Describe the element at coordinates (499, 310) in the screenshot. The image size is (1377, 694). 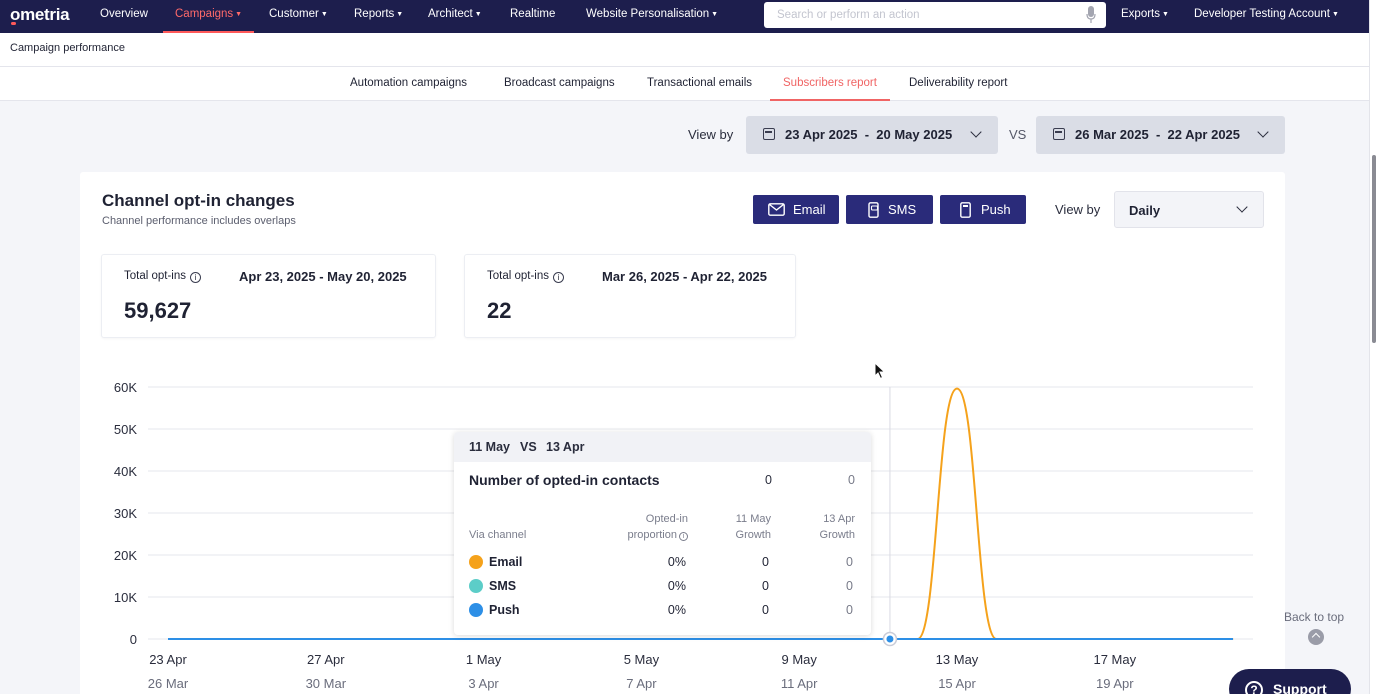
I see `stat-value: 22` at that location.